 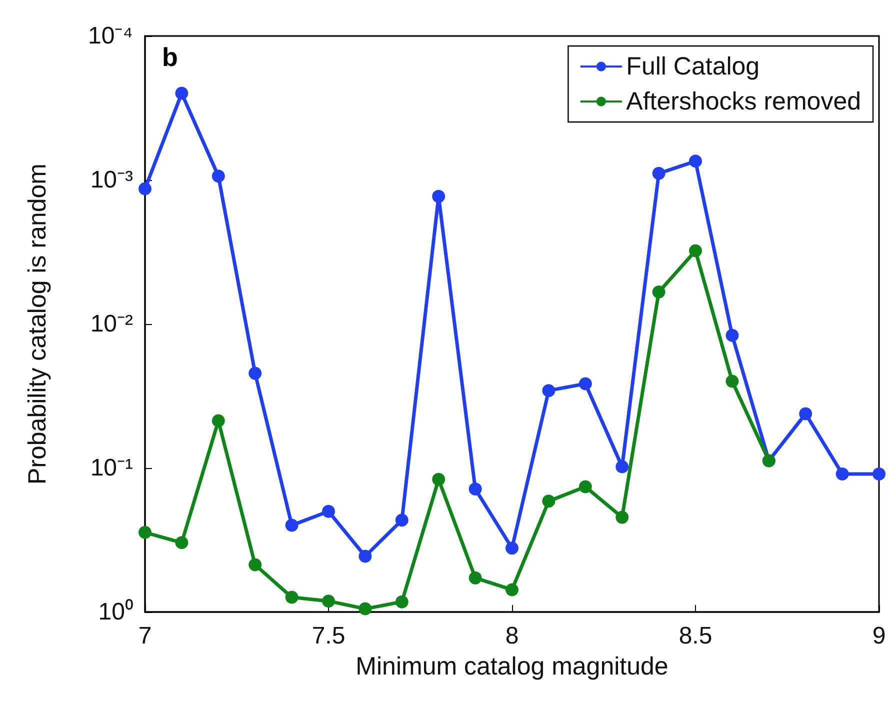 What do you see at coordinates (329, 636) in the screenshot?
I see `x-tick-label: 7.5` at bounding box center [329, 636].